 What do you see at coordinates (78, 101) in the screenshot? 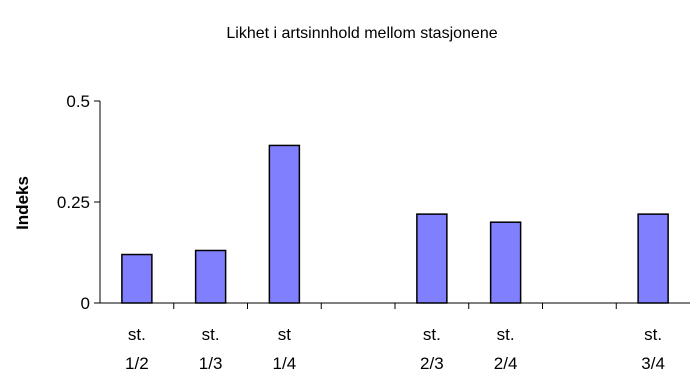
I see `y-tick-label: 0.5` at bounding box center [78, 101].